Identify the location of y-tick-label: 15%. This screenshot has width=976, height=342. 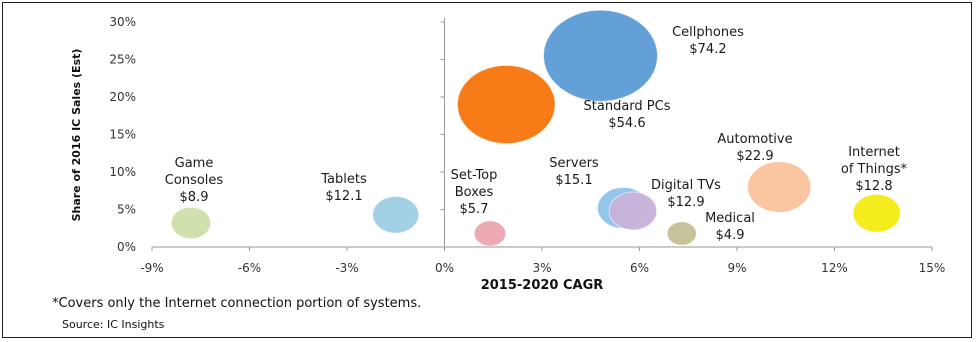
(122, 135).